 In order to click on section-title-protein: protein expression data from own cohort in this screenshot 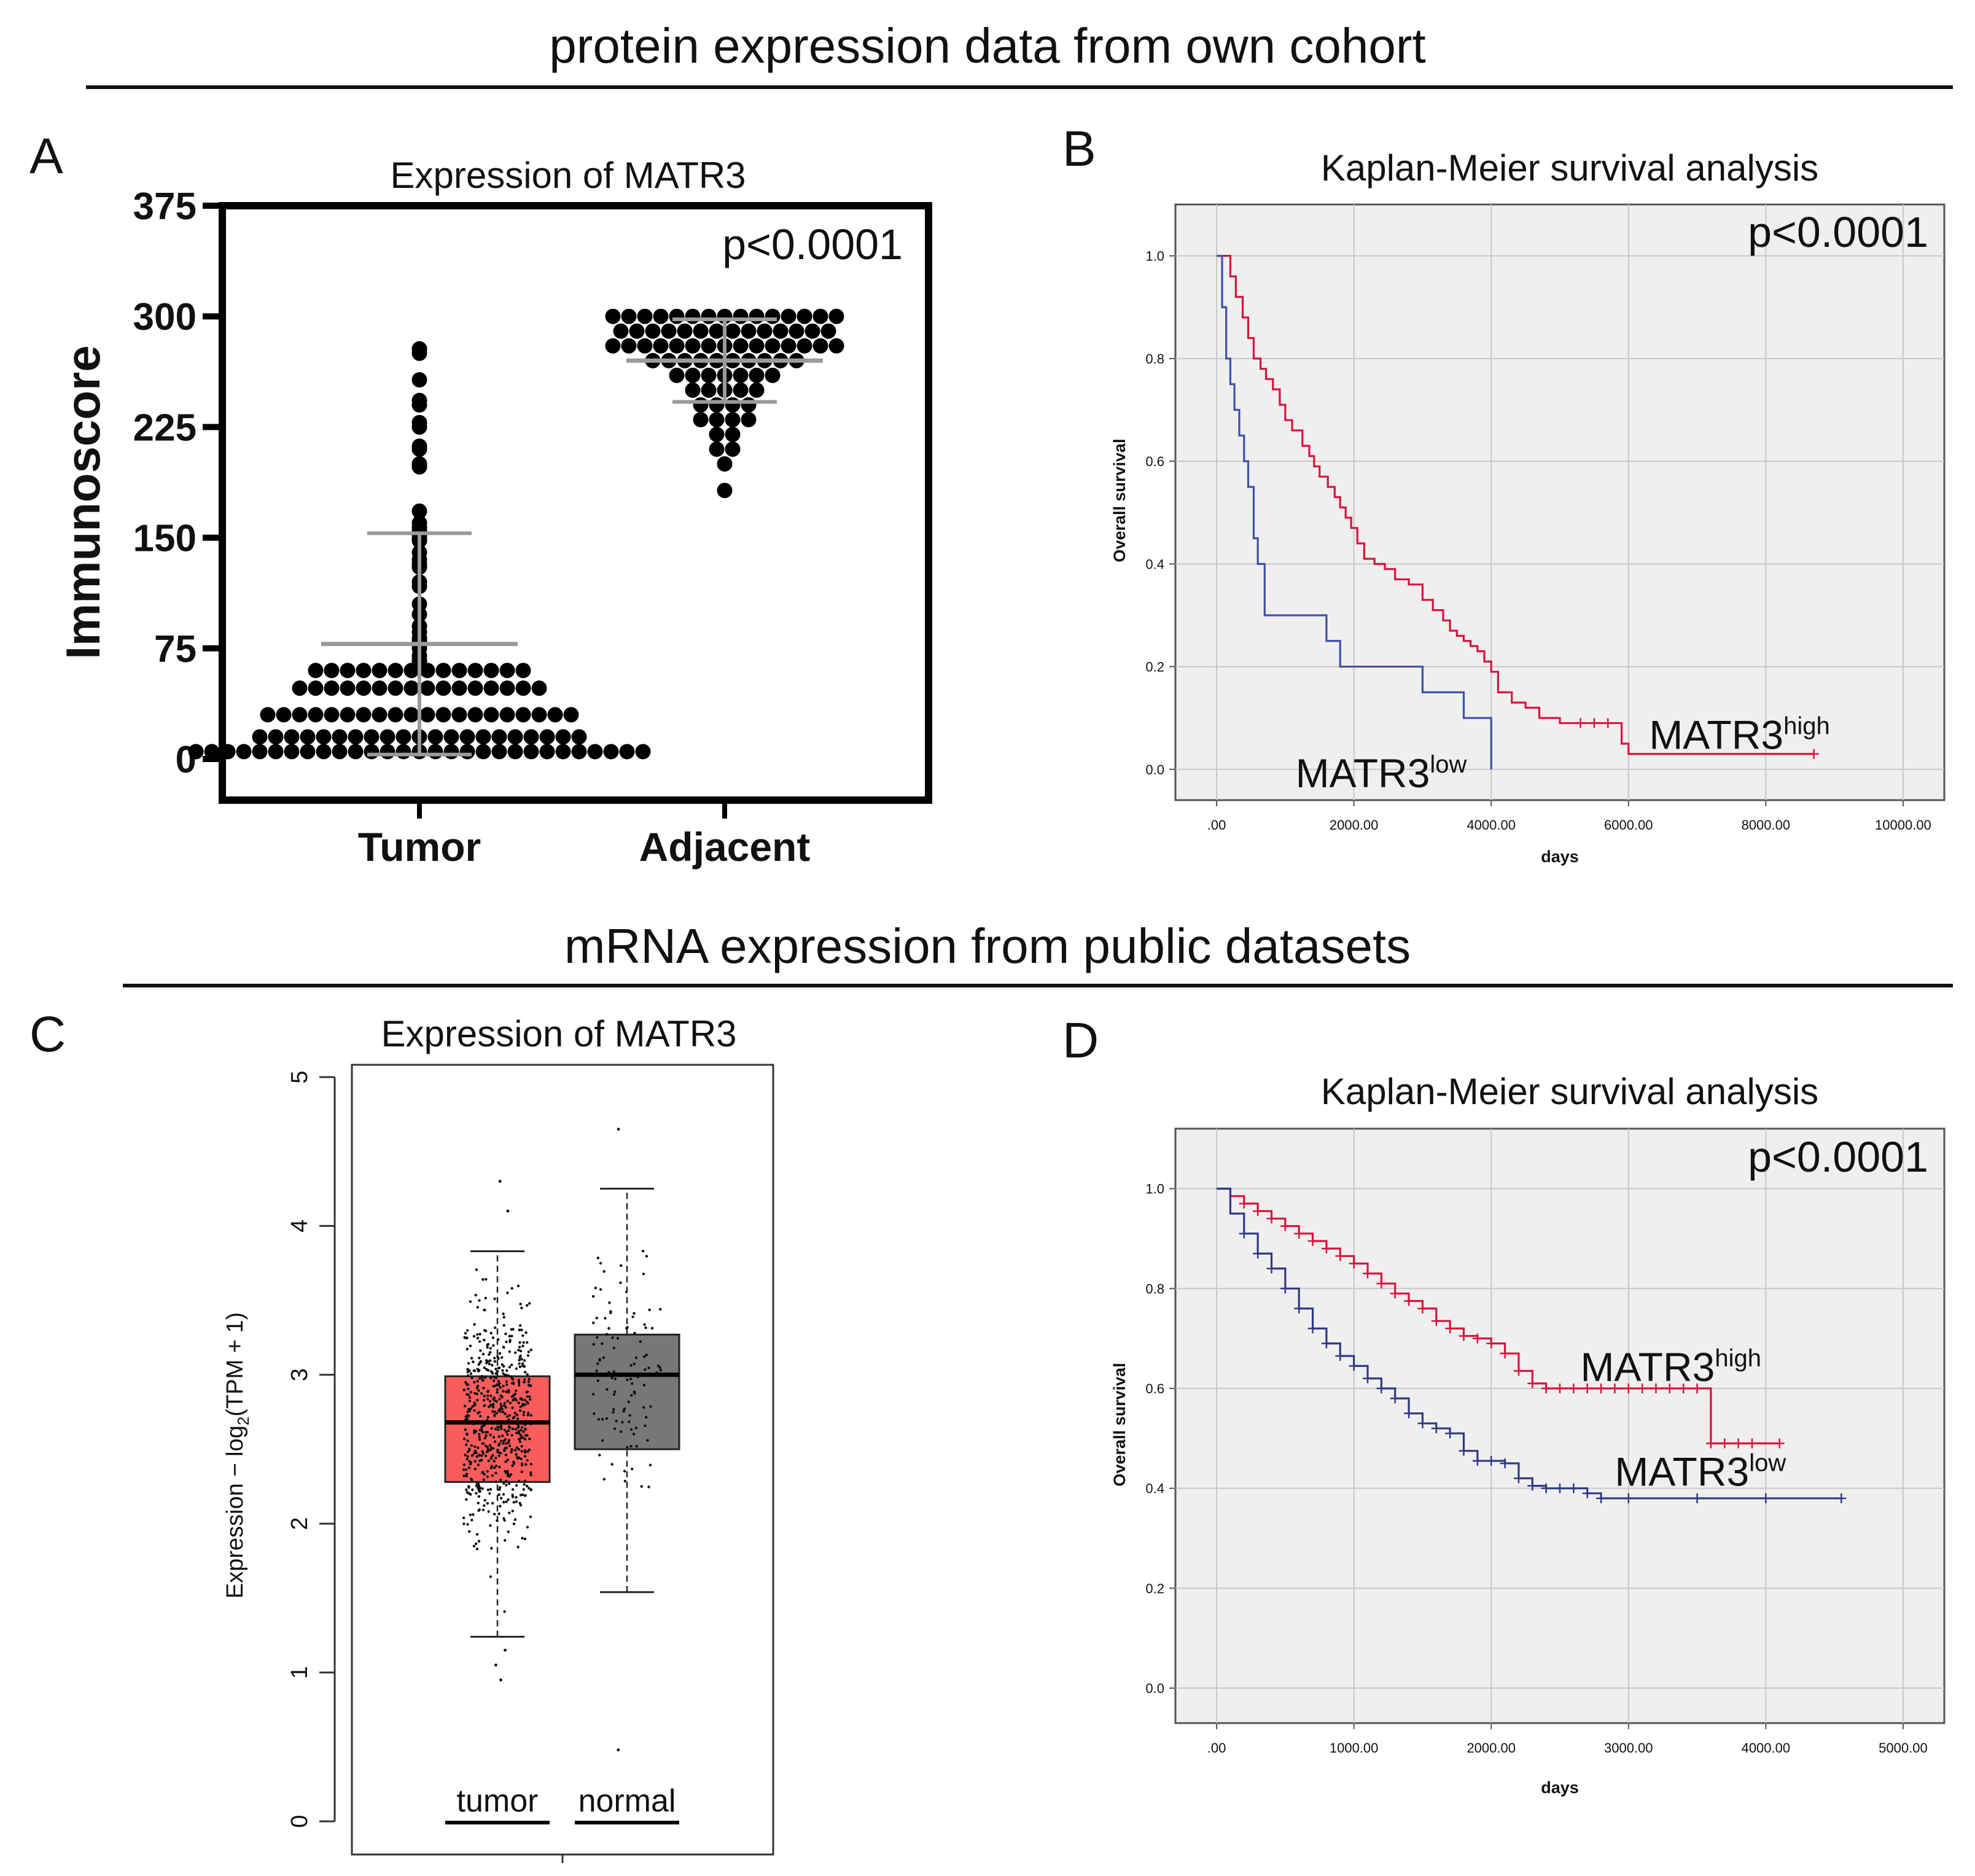, I will do `click(987, 45)`.